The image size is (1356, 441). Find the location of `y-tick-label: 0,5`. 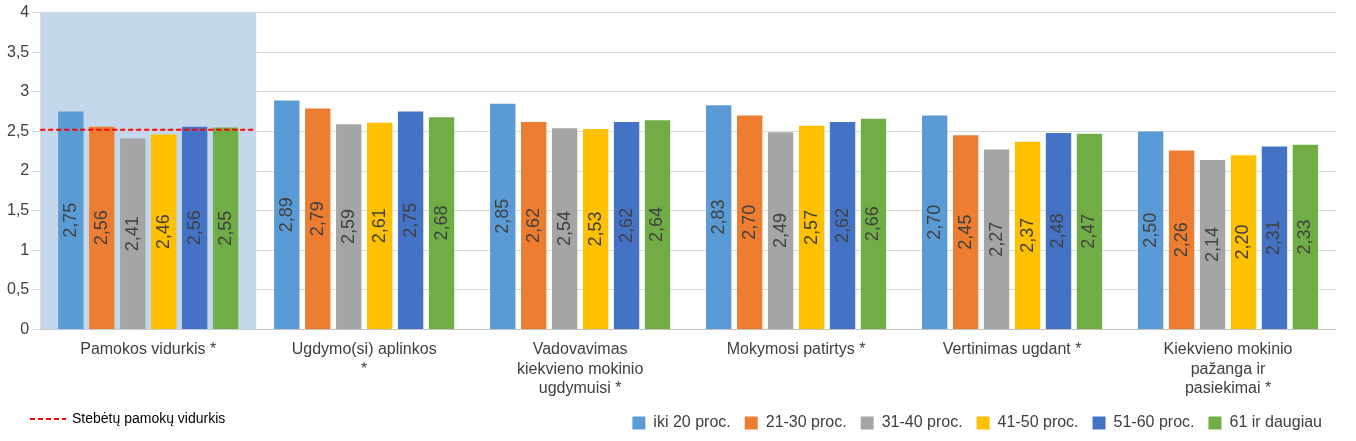

y-tick-label: 0,5 is located at coordinates (18, 289).